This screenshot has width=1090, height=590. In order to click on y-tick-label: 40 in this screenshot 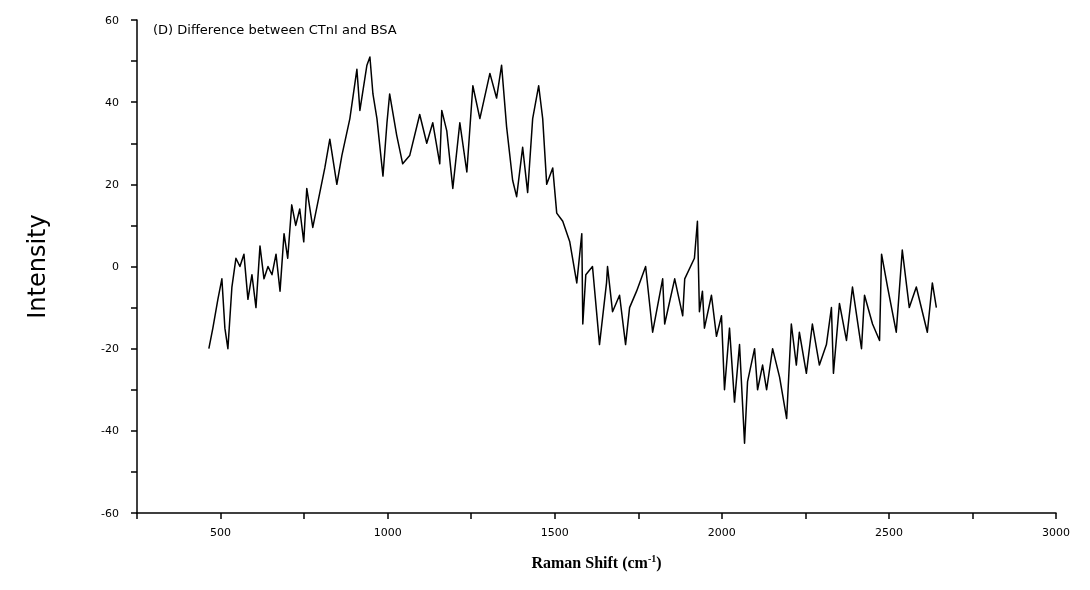, I will do `click(112, 102)`.